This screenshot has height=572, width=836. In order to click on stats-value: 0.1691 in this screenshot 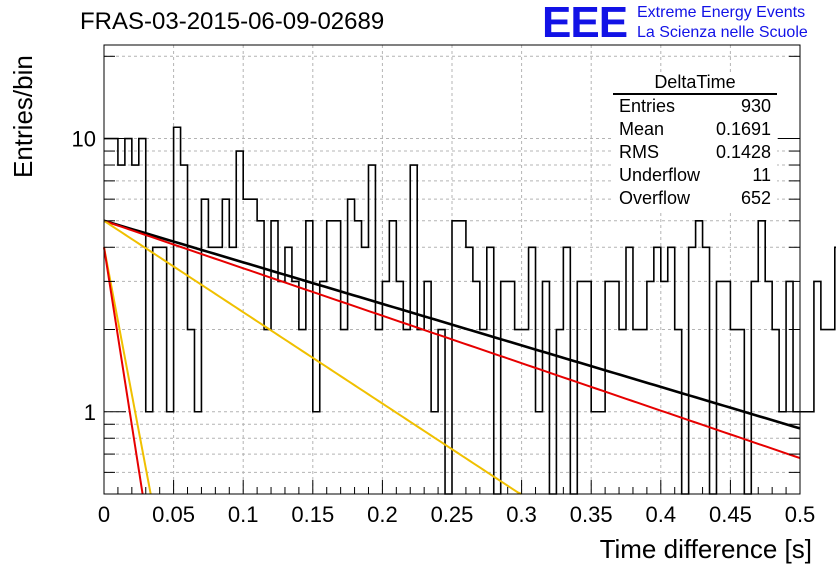, I will do `click(743, 129)`.